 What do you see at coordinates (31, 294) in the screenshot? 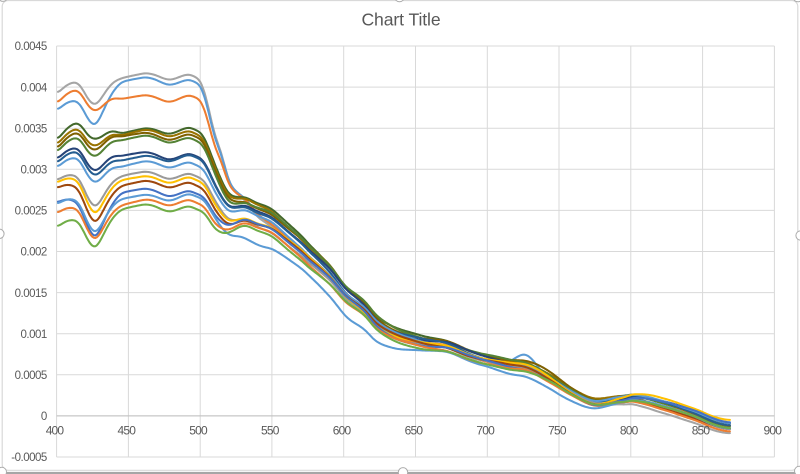
I see `svg-text: 0.0015` at bounding box center [31, 294].